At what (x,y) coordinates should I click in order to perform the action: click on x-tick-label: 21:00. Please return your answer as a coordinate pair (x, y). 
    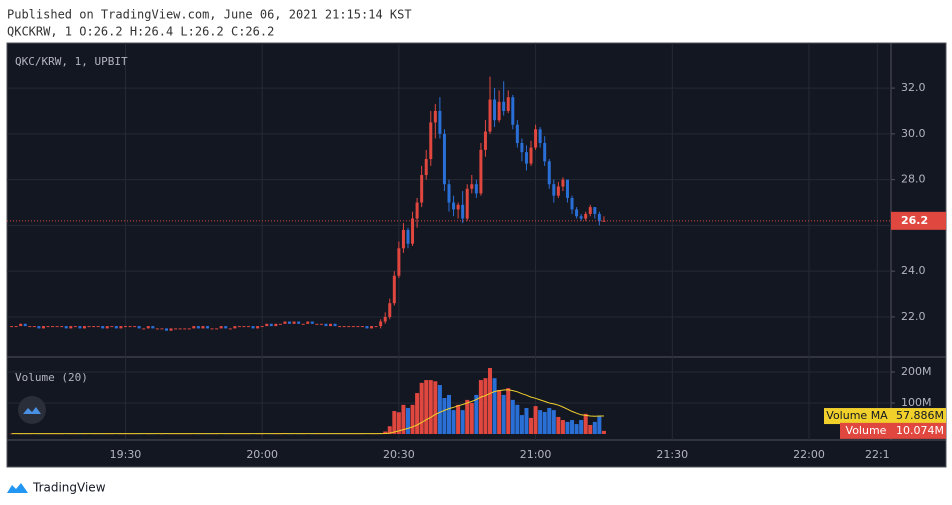
    Looking at the image, I should click on (536, 454).